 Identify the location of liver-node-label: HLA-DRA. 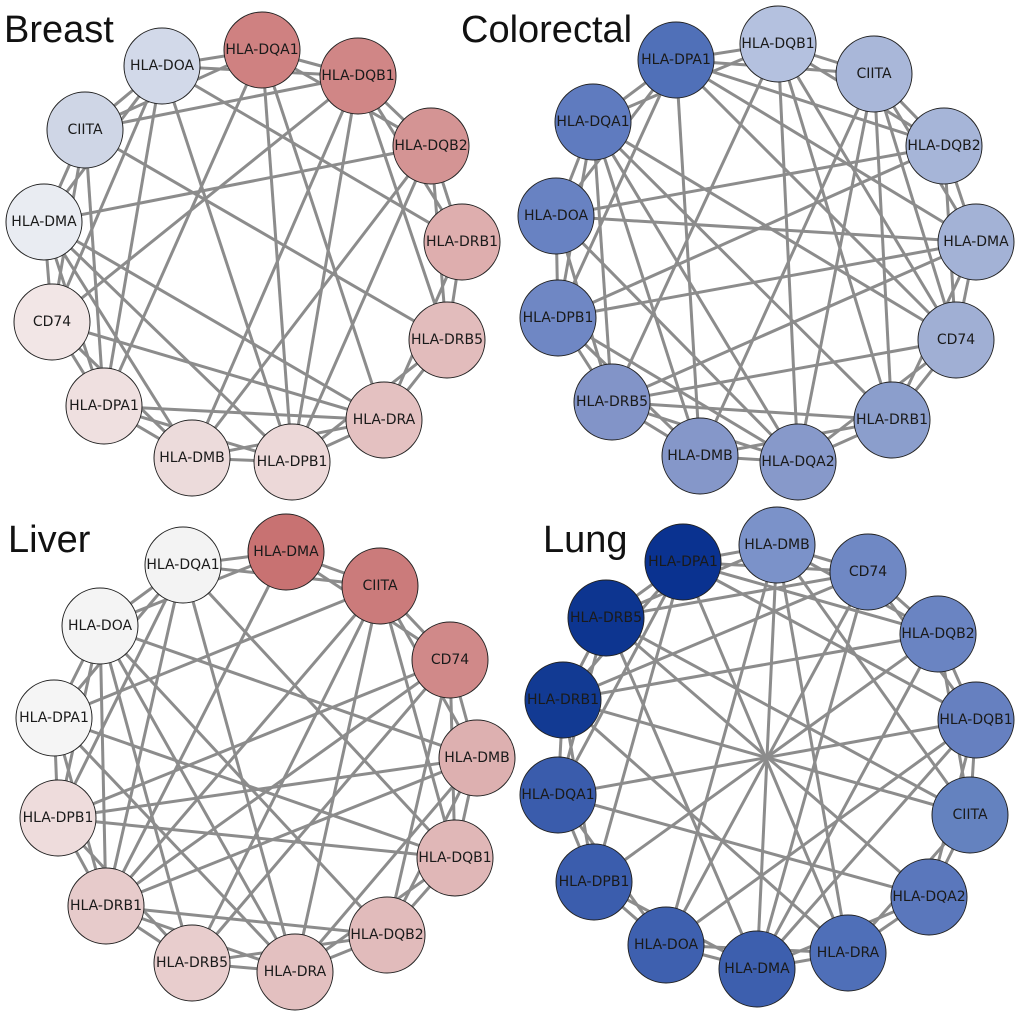
(295, 972).